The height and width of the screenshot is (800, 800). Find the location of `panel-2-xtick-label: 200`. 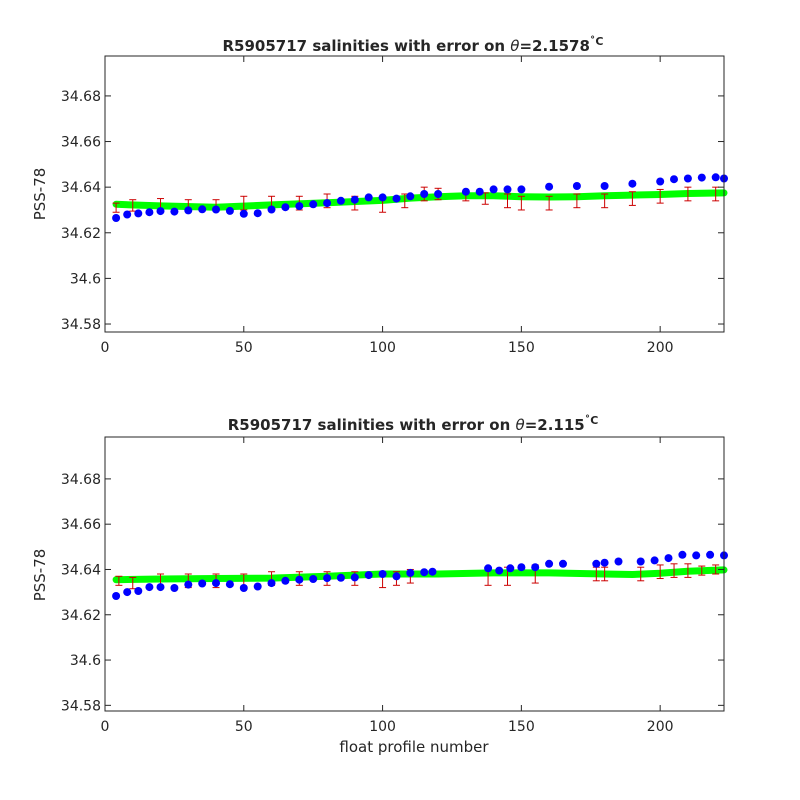

panel-2-xtick-label: 200 is located at coordinates (660, 727).